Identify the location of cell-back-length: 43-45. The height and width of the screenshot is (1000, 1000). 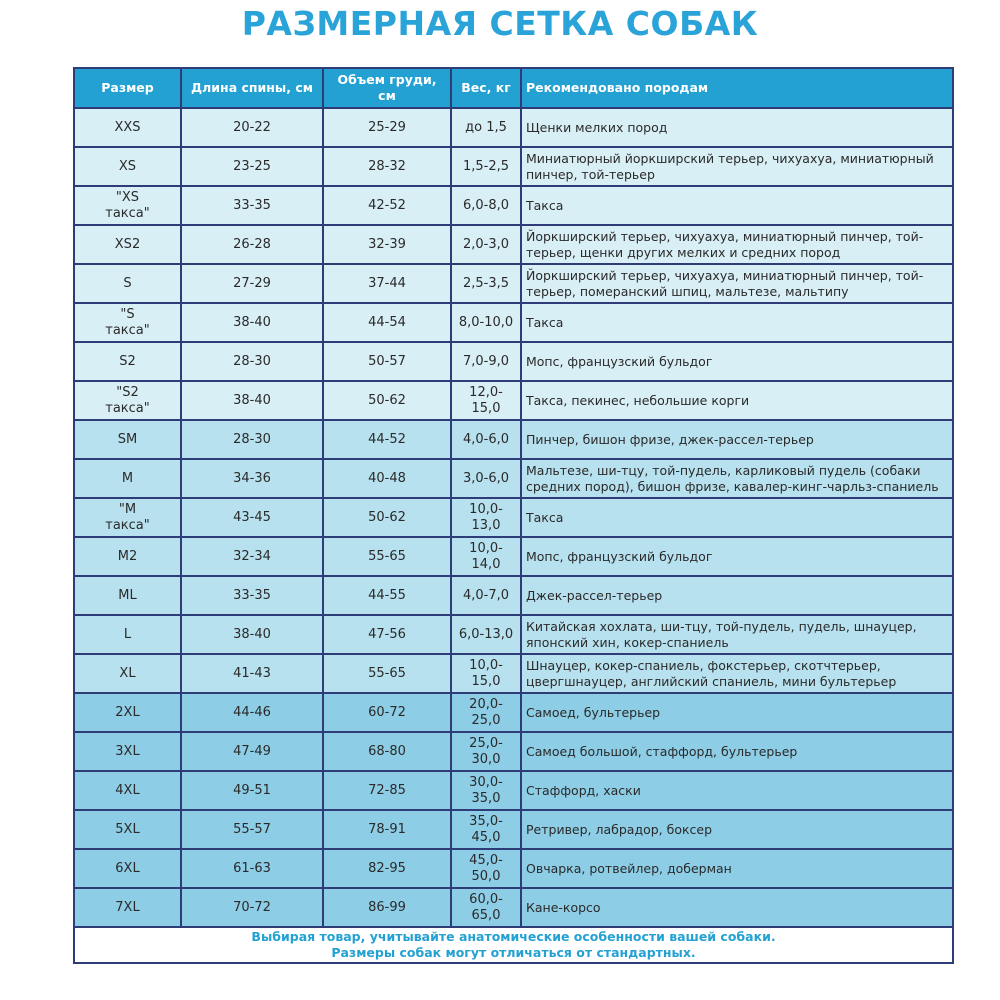
(252, 517).